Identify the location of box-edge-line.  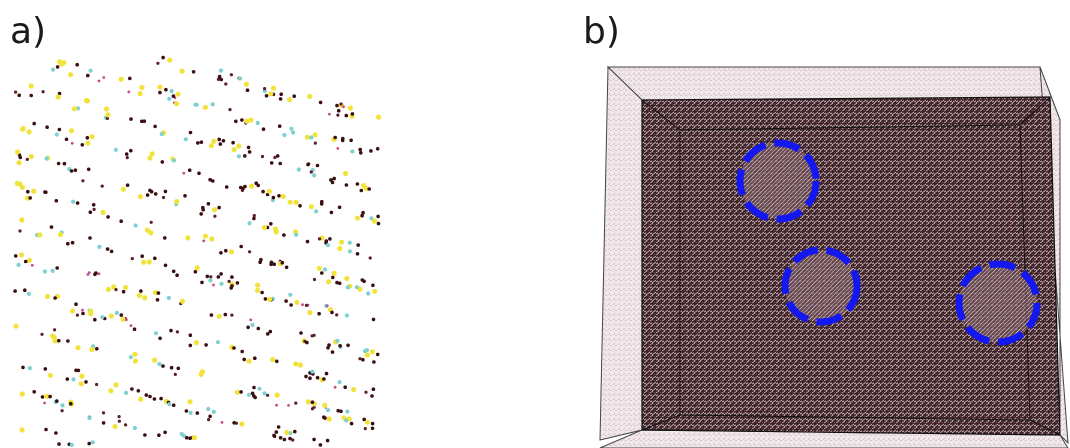
(1035, 111).